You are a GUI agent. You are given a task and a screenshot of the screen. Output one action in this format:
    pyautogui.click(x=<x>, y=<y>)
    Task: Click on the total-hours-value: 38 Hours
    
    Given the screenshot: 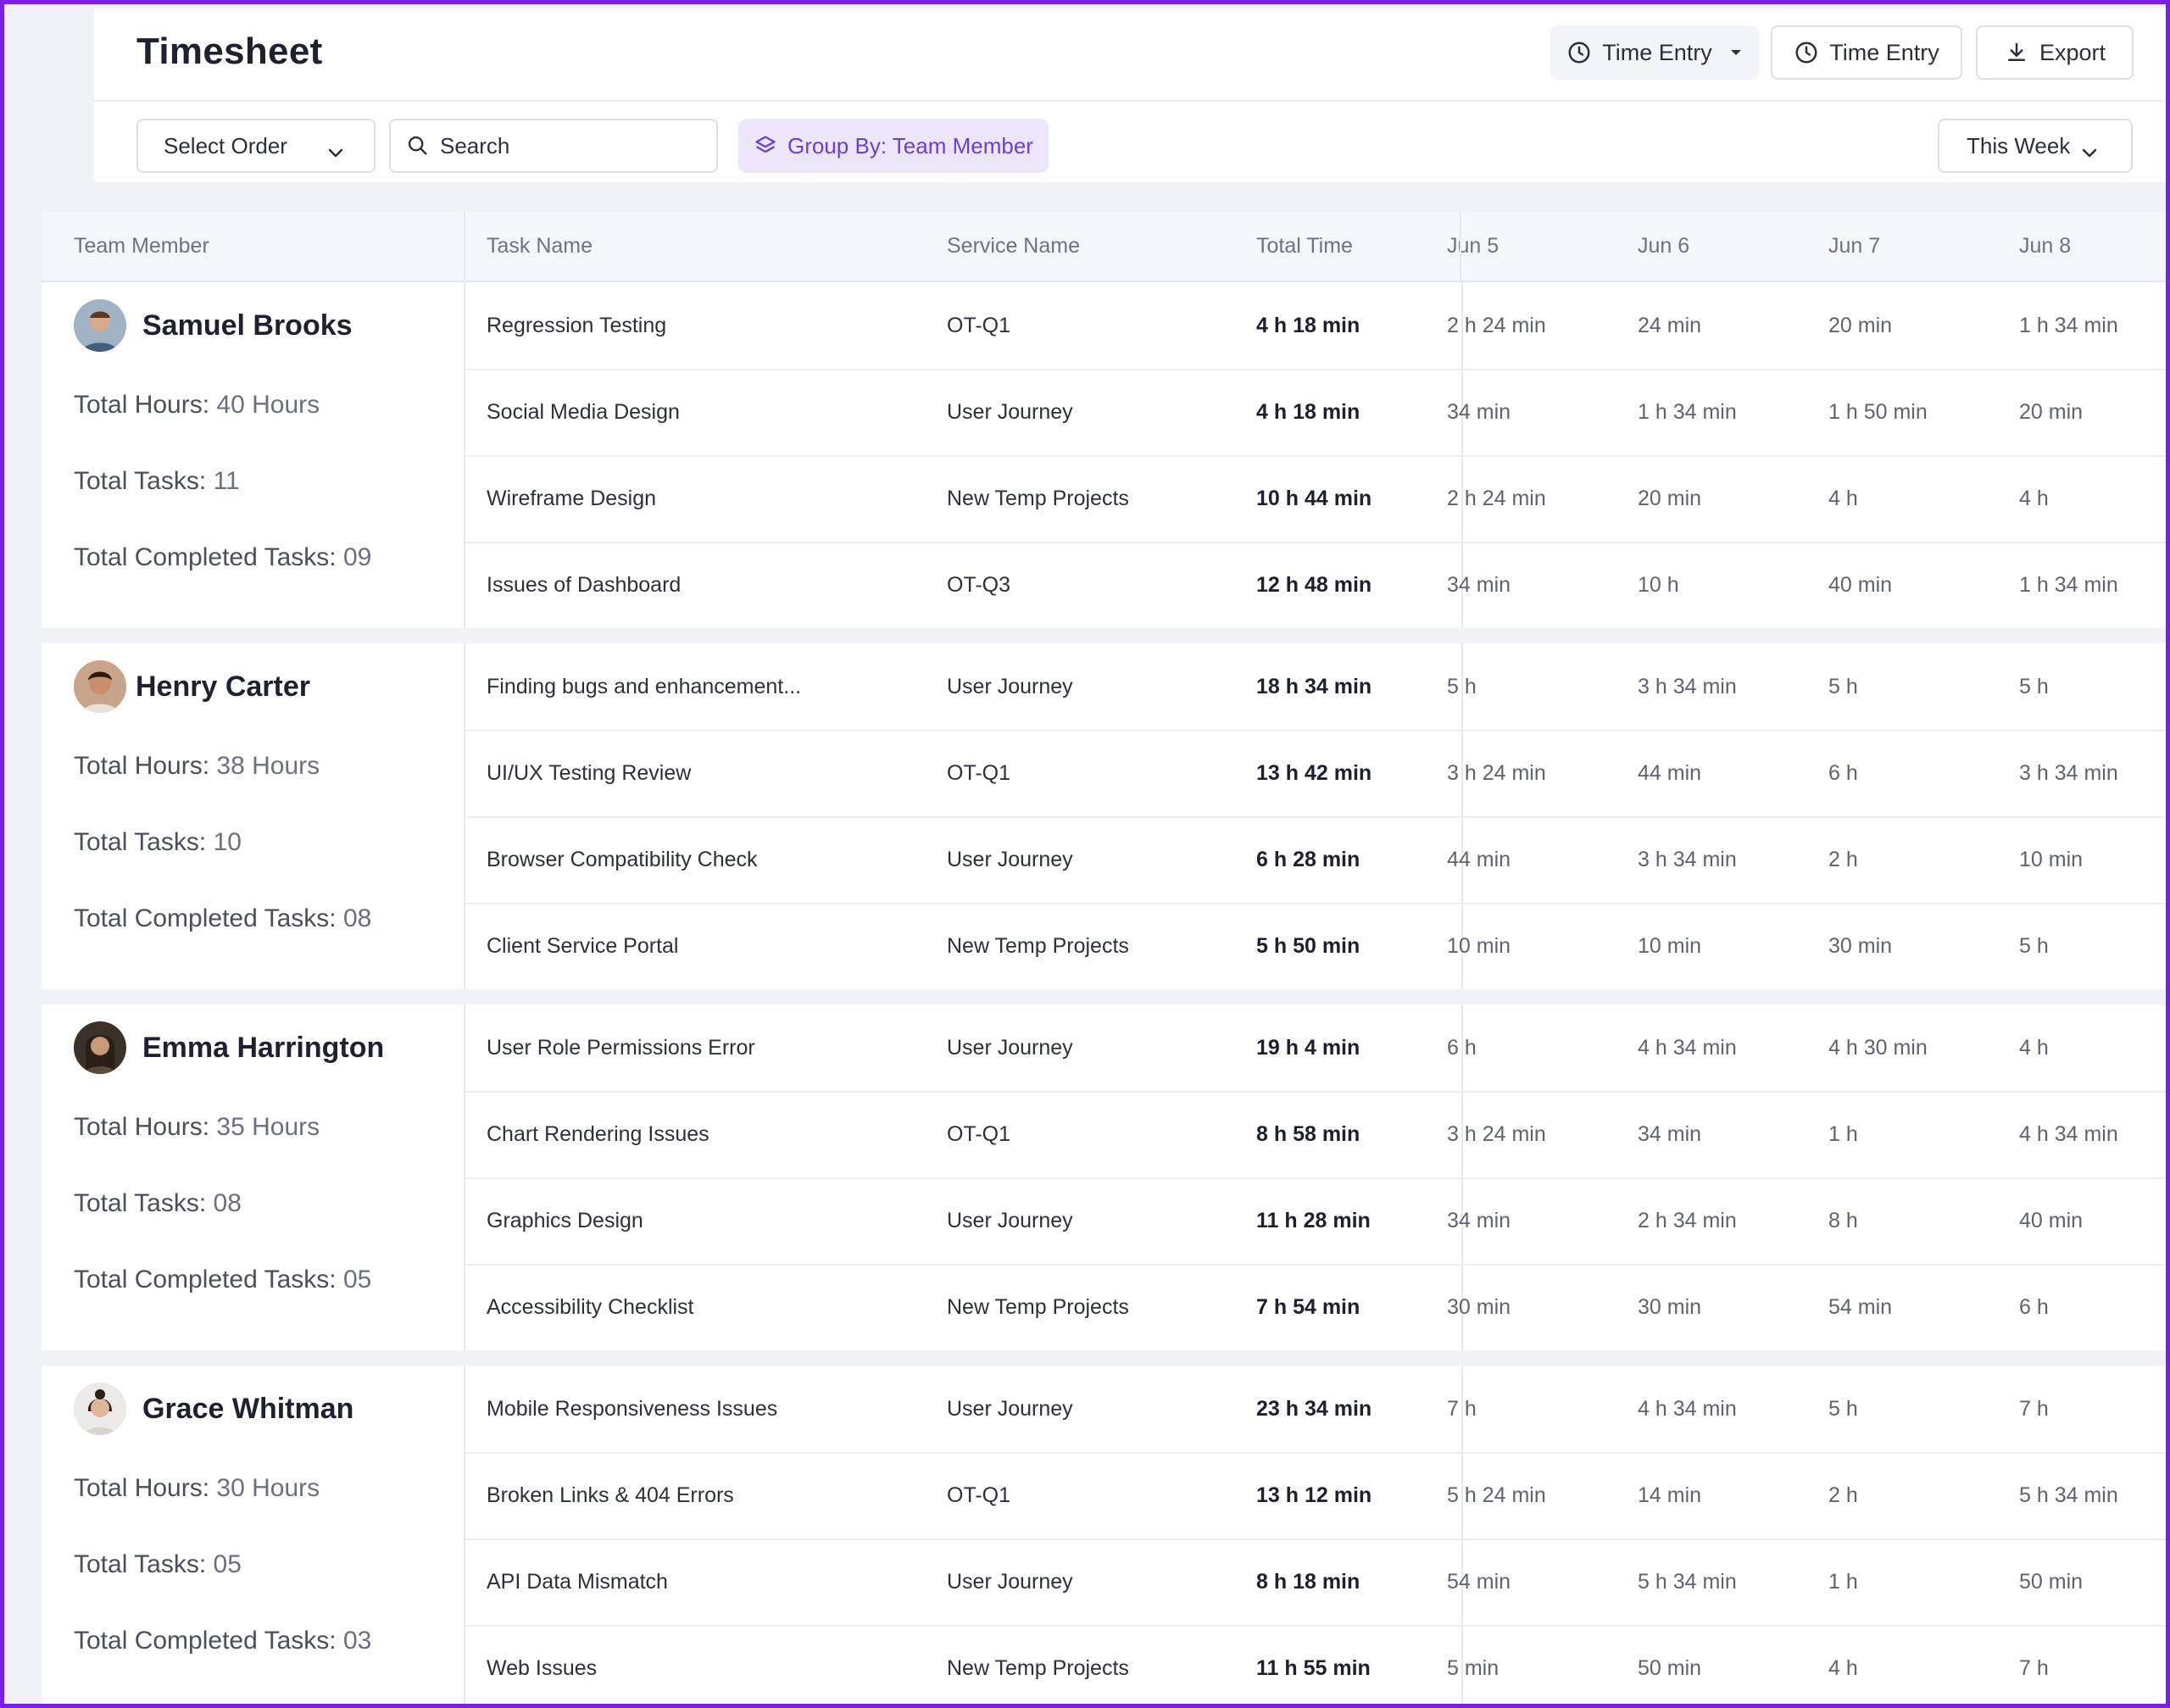 What is the action you would take?
    pyautogui.click(x=268, y=766)
    